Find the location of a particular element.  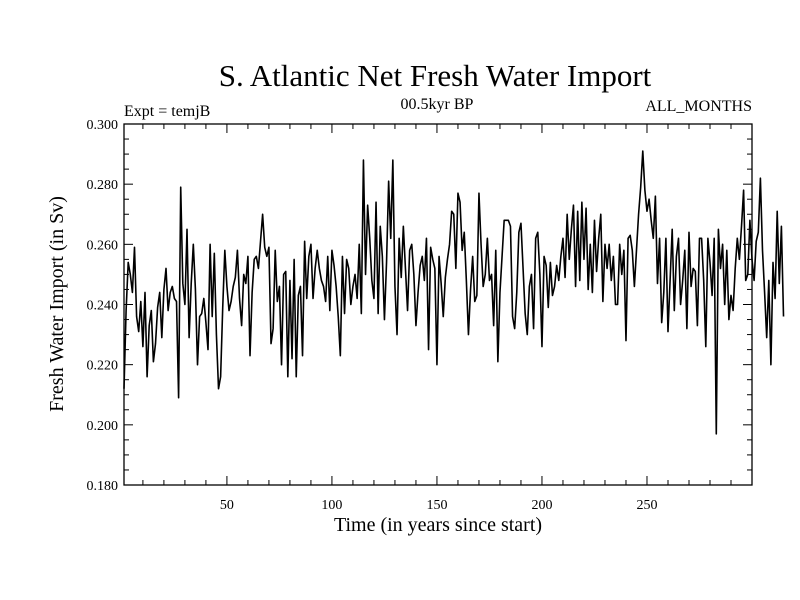

x-tick-label: 150 is located at coordinates (436, 505).